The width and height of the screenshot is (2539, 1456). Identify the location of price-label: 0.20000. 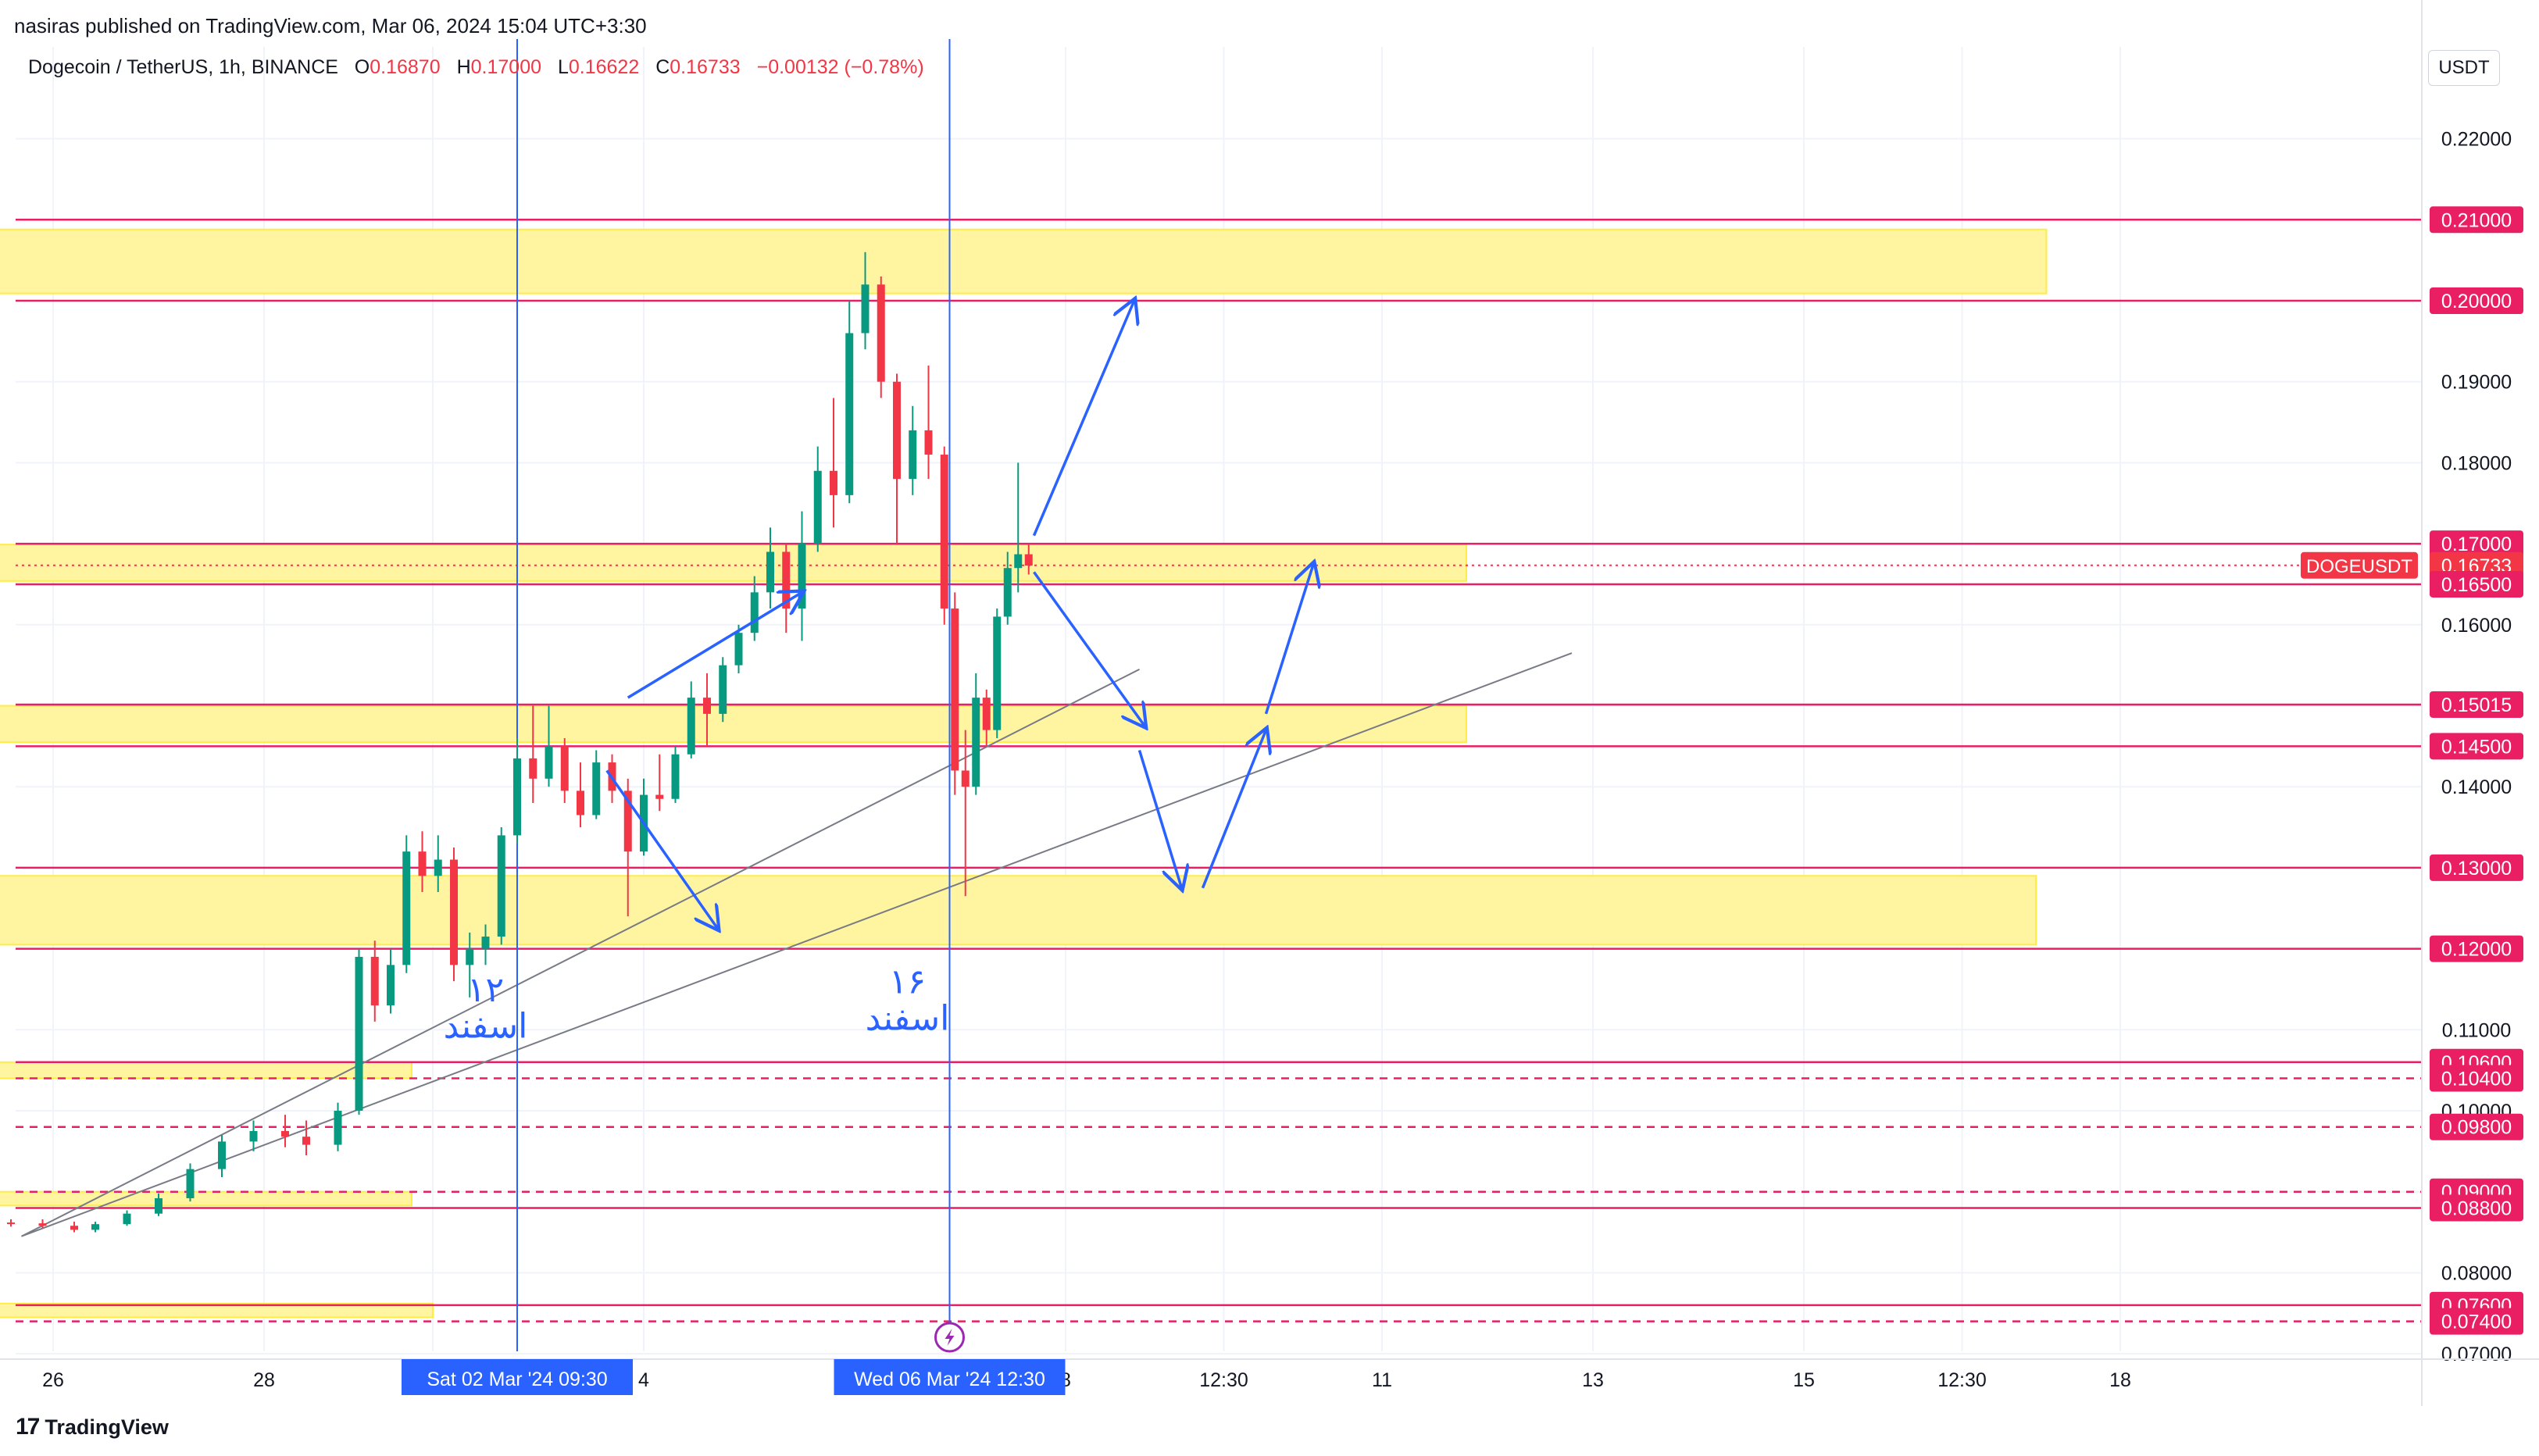
(2477, 301).